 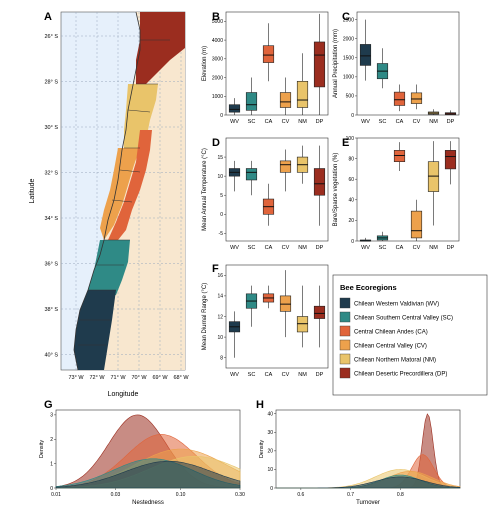 I want to click on y-tick-label: 1, so click(x=51, y=464).